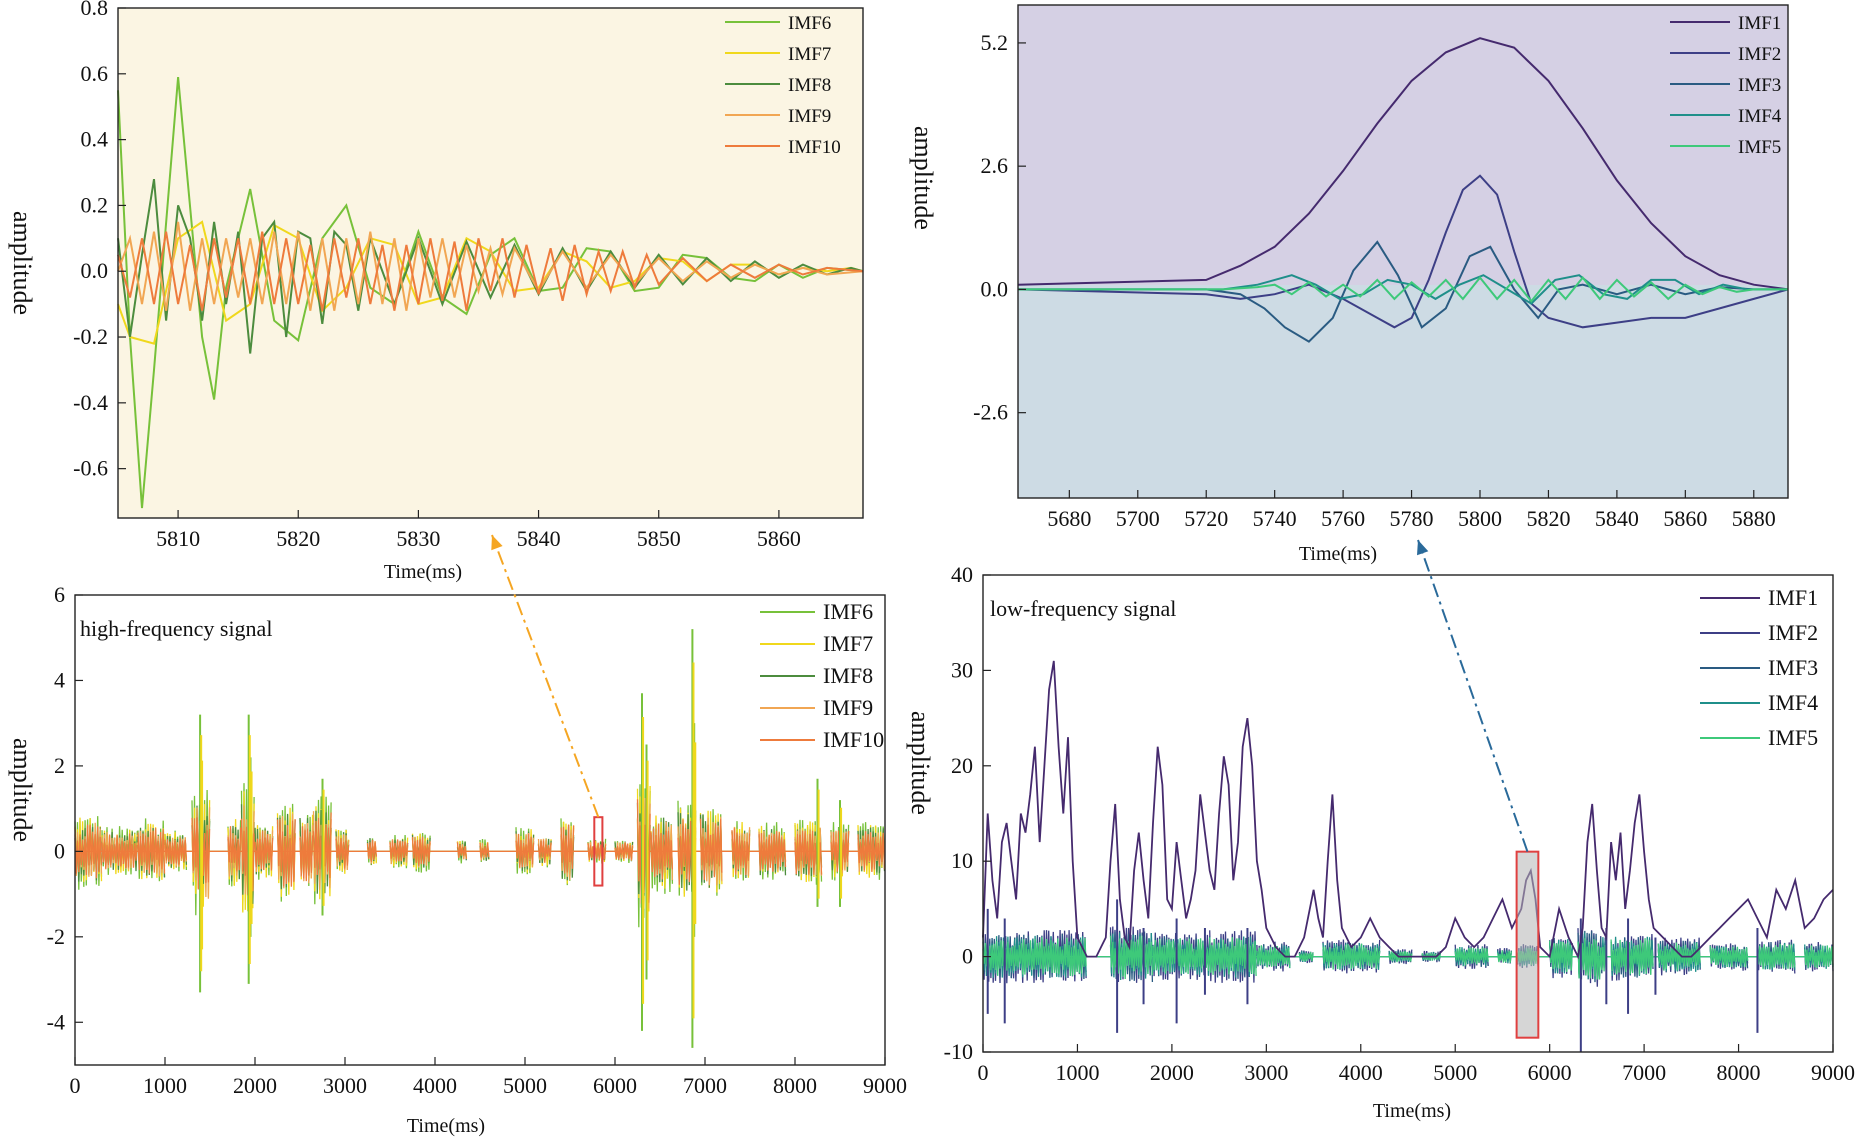 The image size is (1872, 1143). Describe the element at coordinates (418, 538) in the screenshot. I see `x-tick-label: 5830` at that location.